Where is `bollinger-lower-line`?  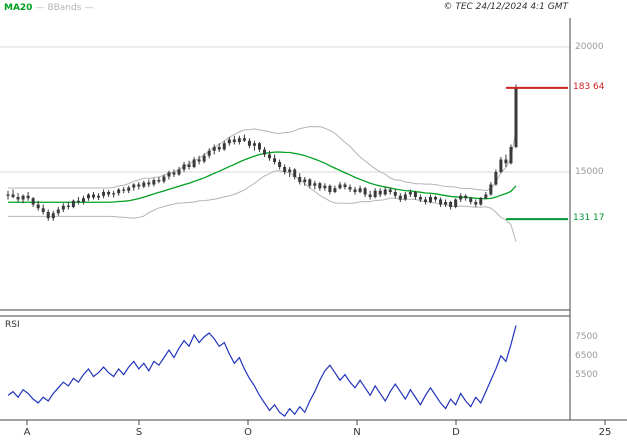
bollinger-lower-line is located at coordinates (262, 205).